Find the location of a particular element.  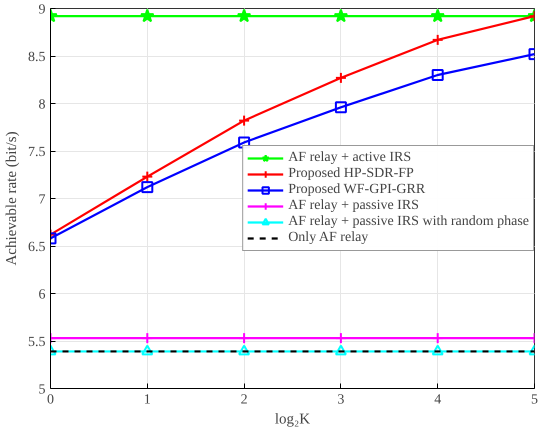

y-tick-label: 9 is located at coordinates (42, 10).